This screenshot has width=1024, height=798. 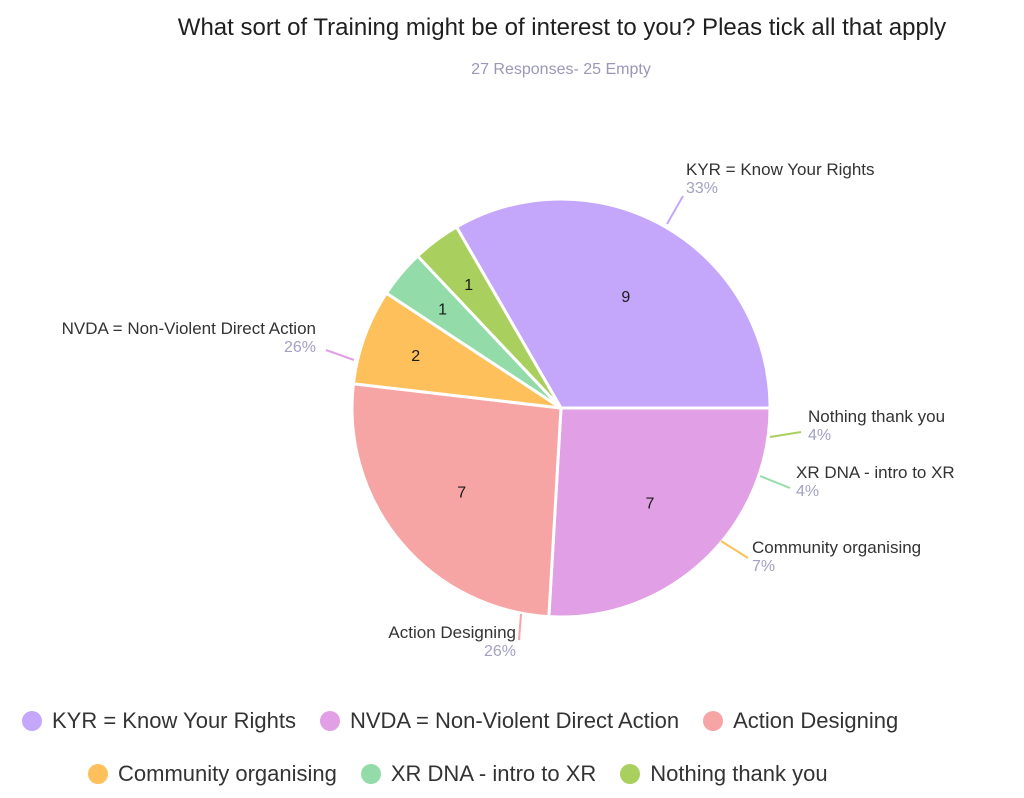 What do you see at coordinates (785, 434) in the screenshot?
I see `leader-line-nothing-thank-you` at bounding box center [785, 434].